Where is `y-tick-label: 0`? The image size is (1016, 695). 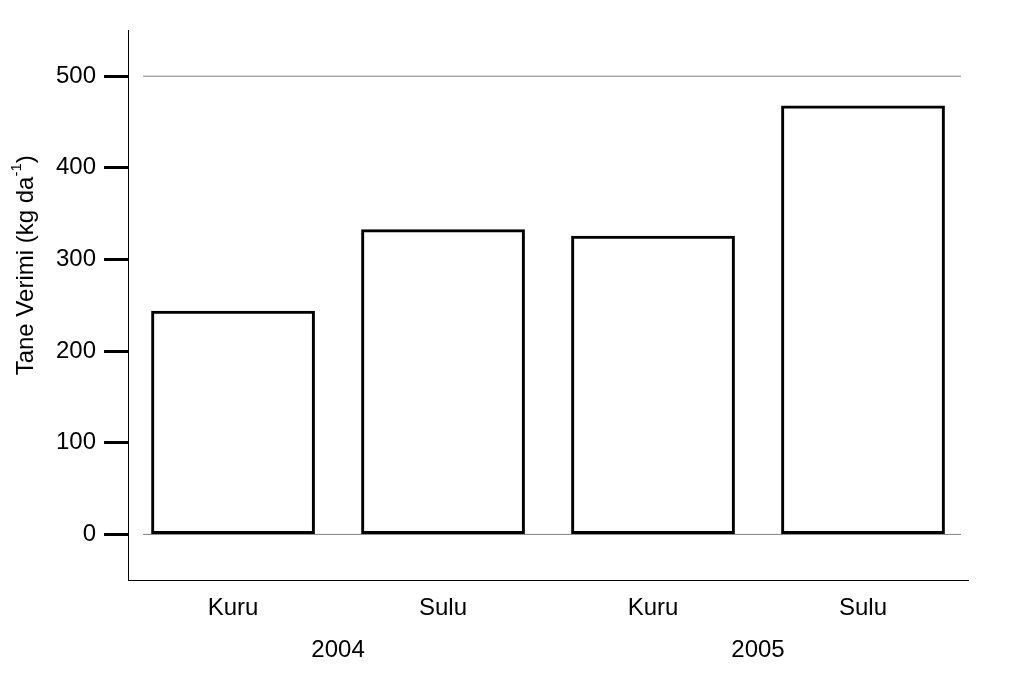 y-tick-label: 0 is located at coordinates (89, 533).